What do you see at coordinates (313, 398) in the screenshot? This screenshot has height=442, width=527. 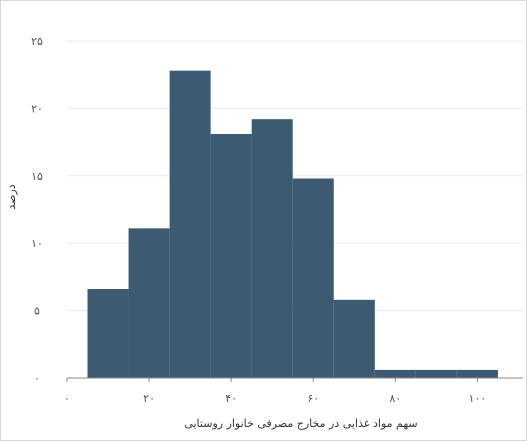 I see `x-tick-label: ۶۰` at bounding box center [313, 398].